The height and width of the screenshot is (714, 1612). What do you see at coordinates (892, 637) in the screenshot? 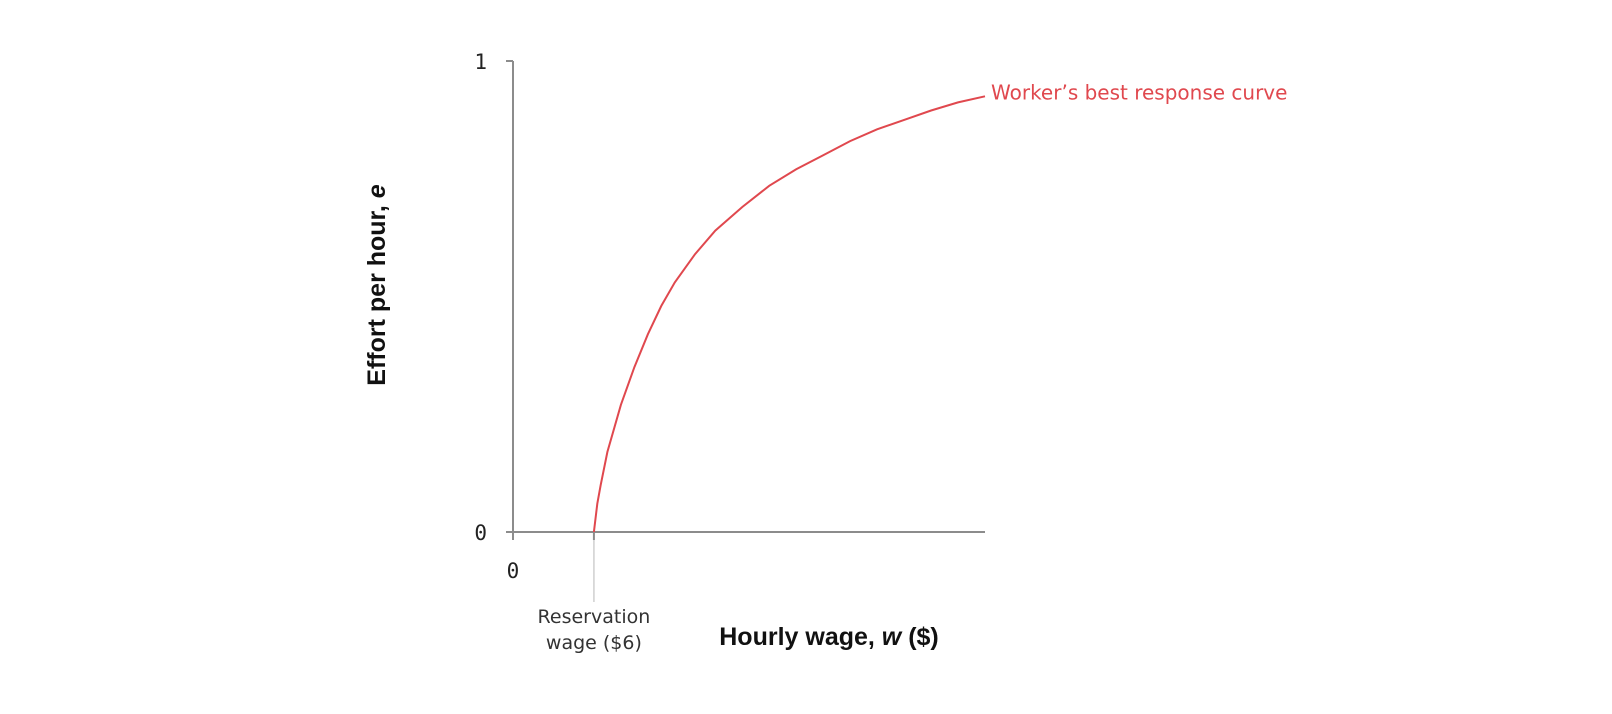
I see `x-axis-title-variable: w` at bounding box center [892, 637].